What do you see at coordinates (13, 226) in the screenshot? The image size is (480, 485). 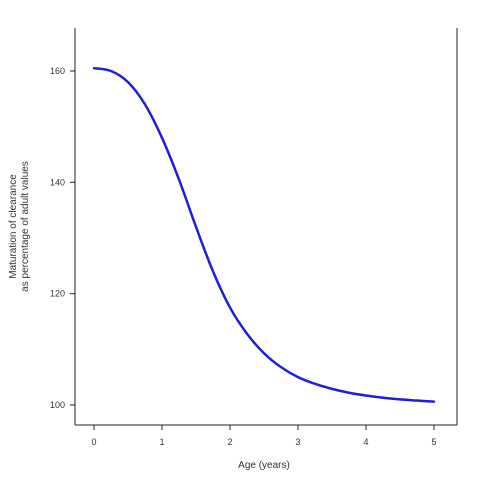 I see `y-axis-title: Maturation of clearance` at bounding box center [13, 226].